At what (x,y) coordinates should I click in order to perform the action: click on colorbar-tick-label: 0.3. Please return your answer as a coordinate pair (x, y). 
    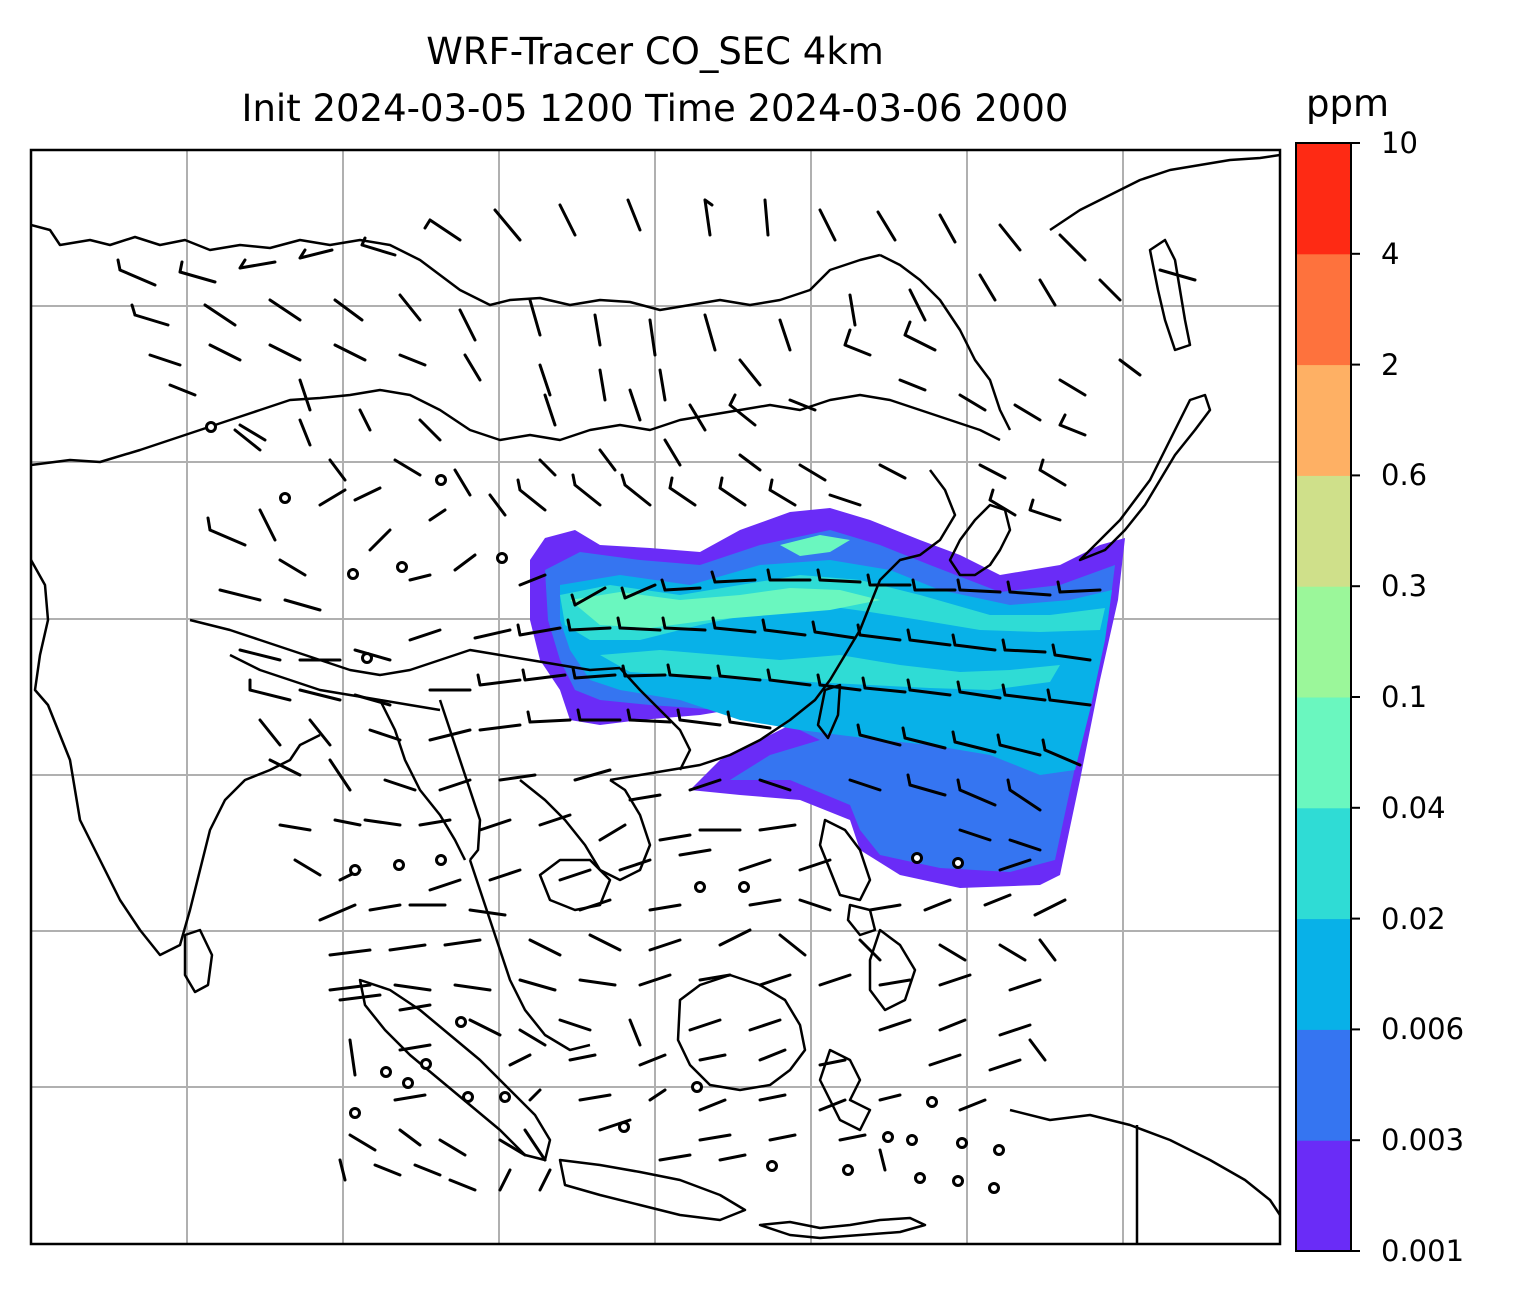
    Looking at the image, I should click on (1404, 586).